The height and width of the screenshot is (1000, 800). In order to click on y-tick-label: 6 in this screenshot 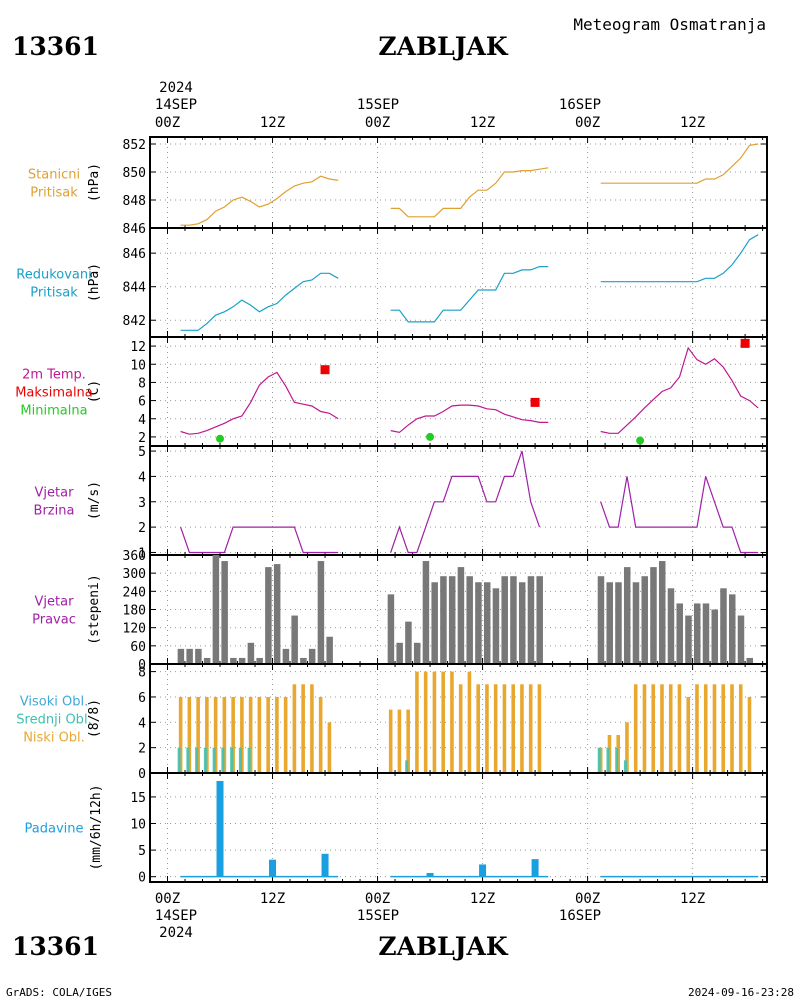, I will do `click(142, 402)`.